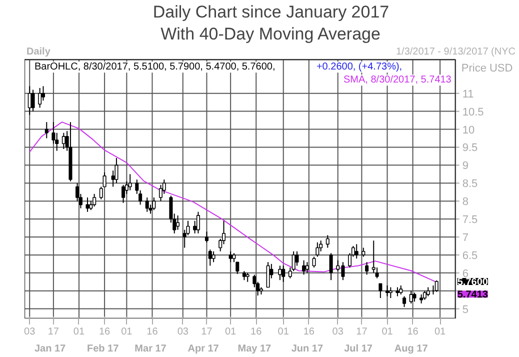  I want to click on chart-subtitle: With 40-Day Moving Average, so click(270, 34).